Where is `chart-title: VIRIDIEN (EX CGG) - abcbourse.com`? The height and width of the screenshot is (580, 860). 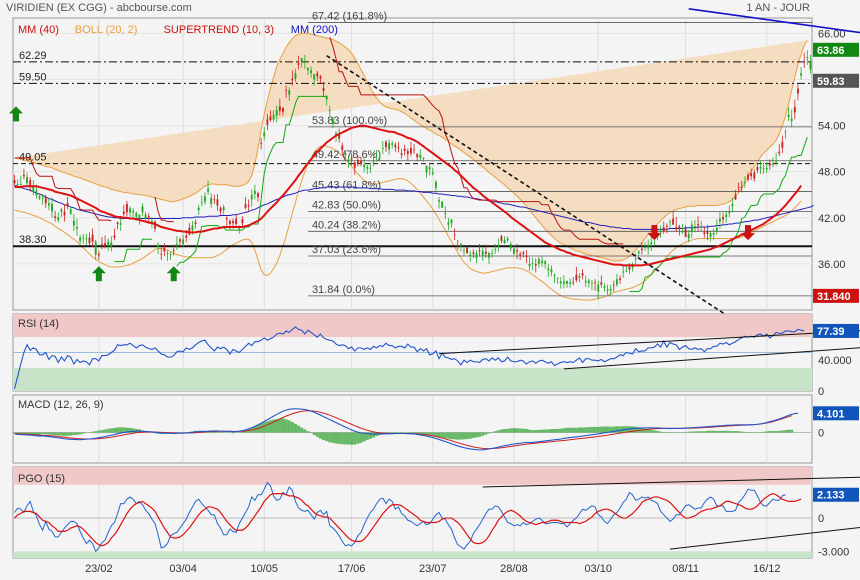
chart-title: VIRIDIEN (EX CGG) - abcbourse.com is located at coordinates (99, 8).